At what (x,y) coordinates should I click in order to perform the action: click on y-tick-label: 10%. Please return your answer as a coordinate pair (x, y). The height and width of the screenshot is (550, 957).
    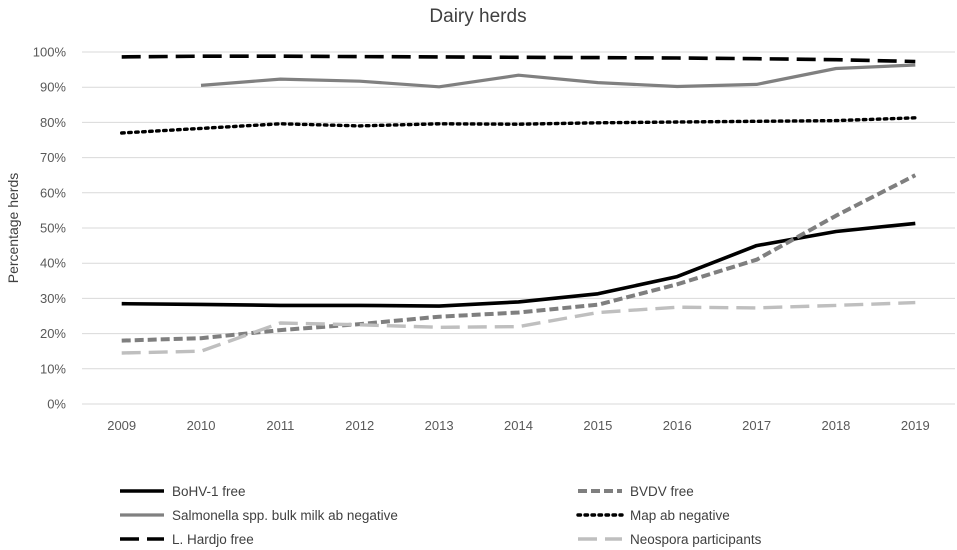
    Looking at the image, I should click on (53, 368).